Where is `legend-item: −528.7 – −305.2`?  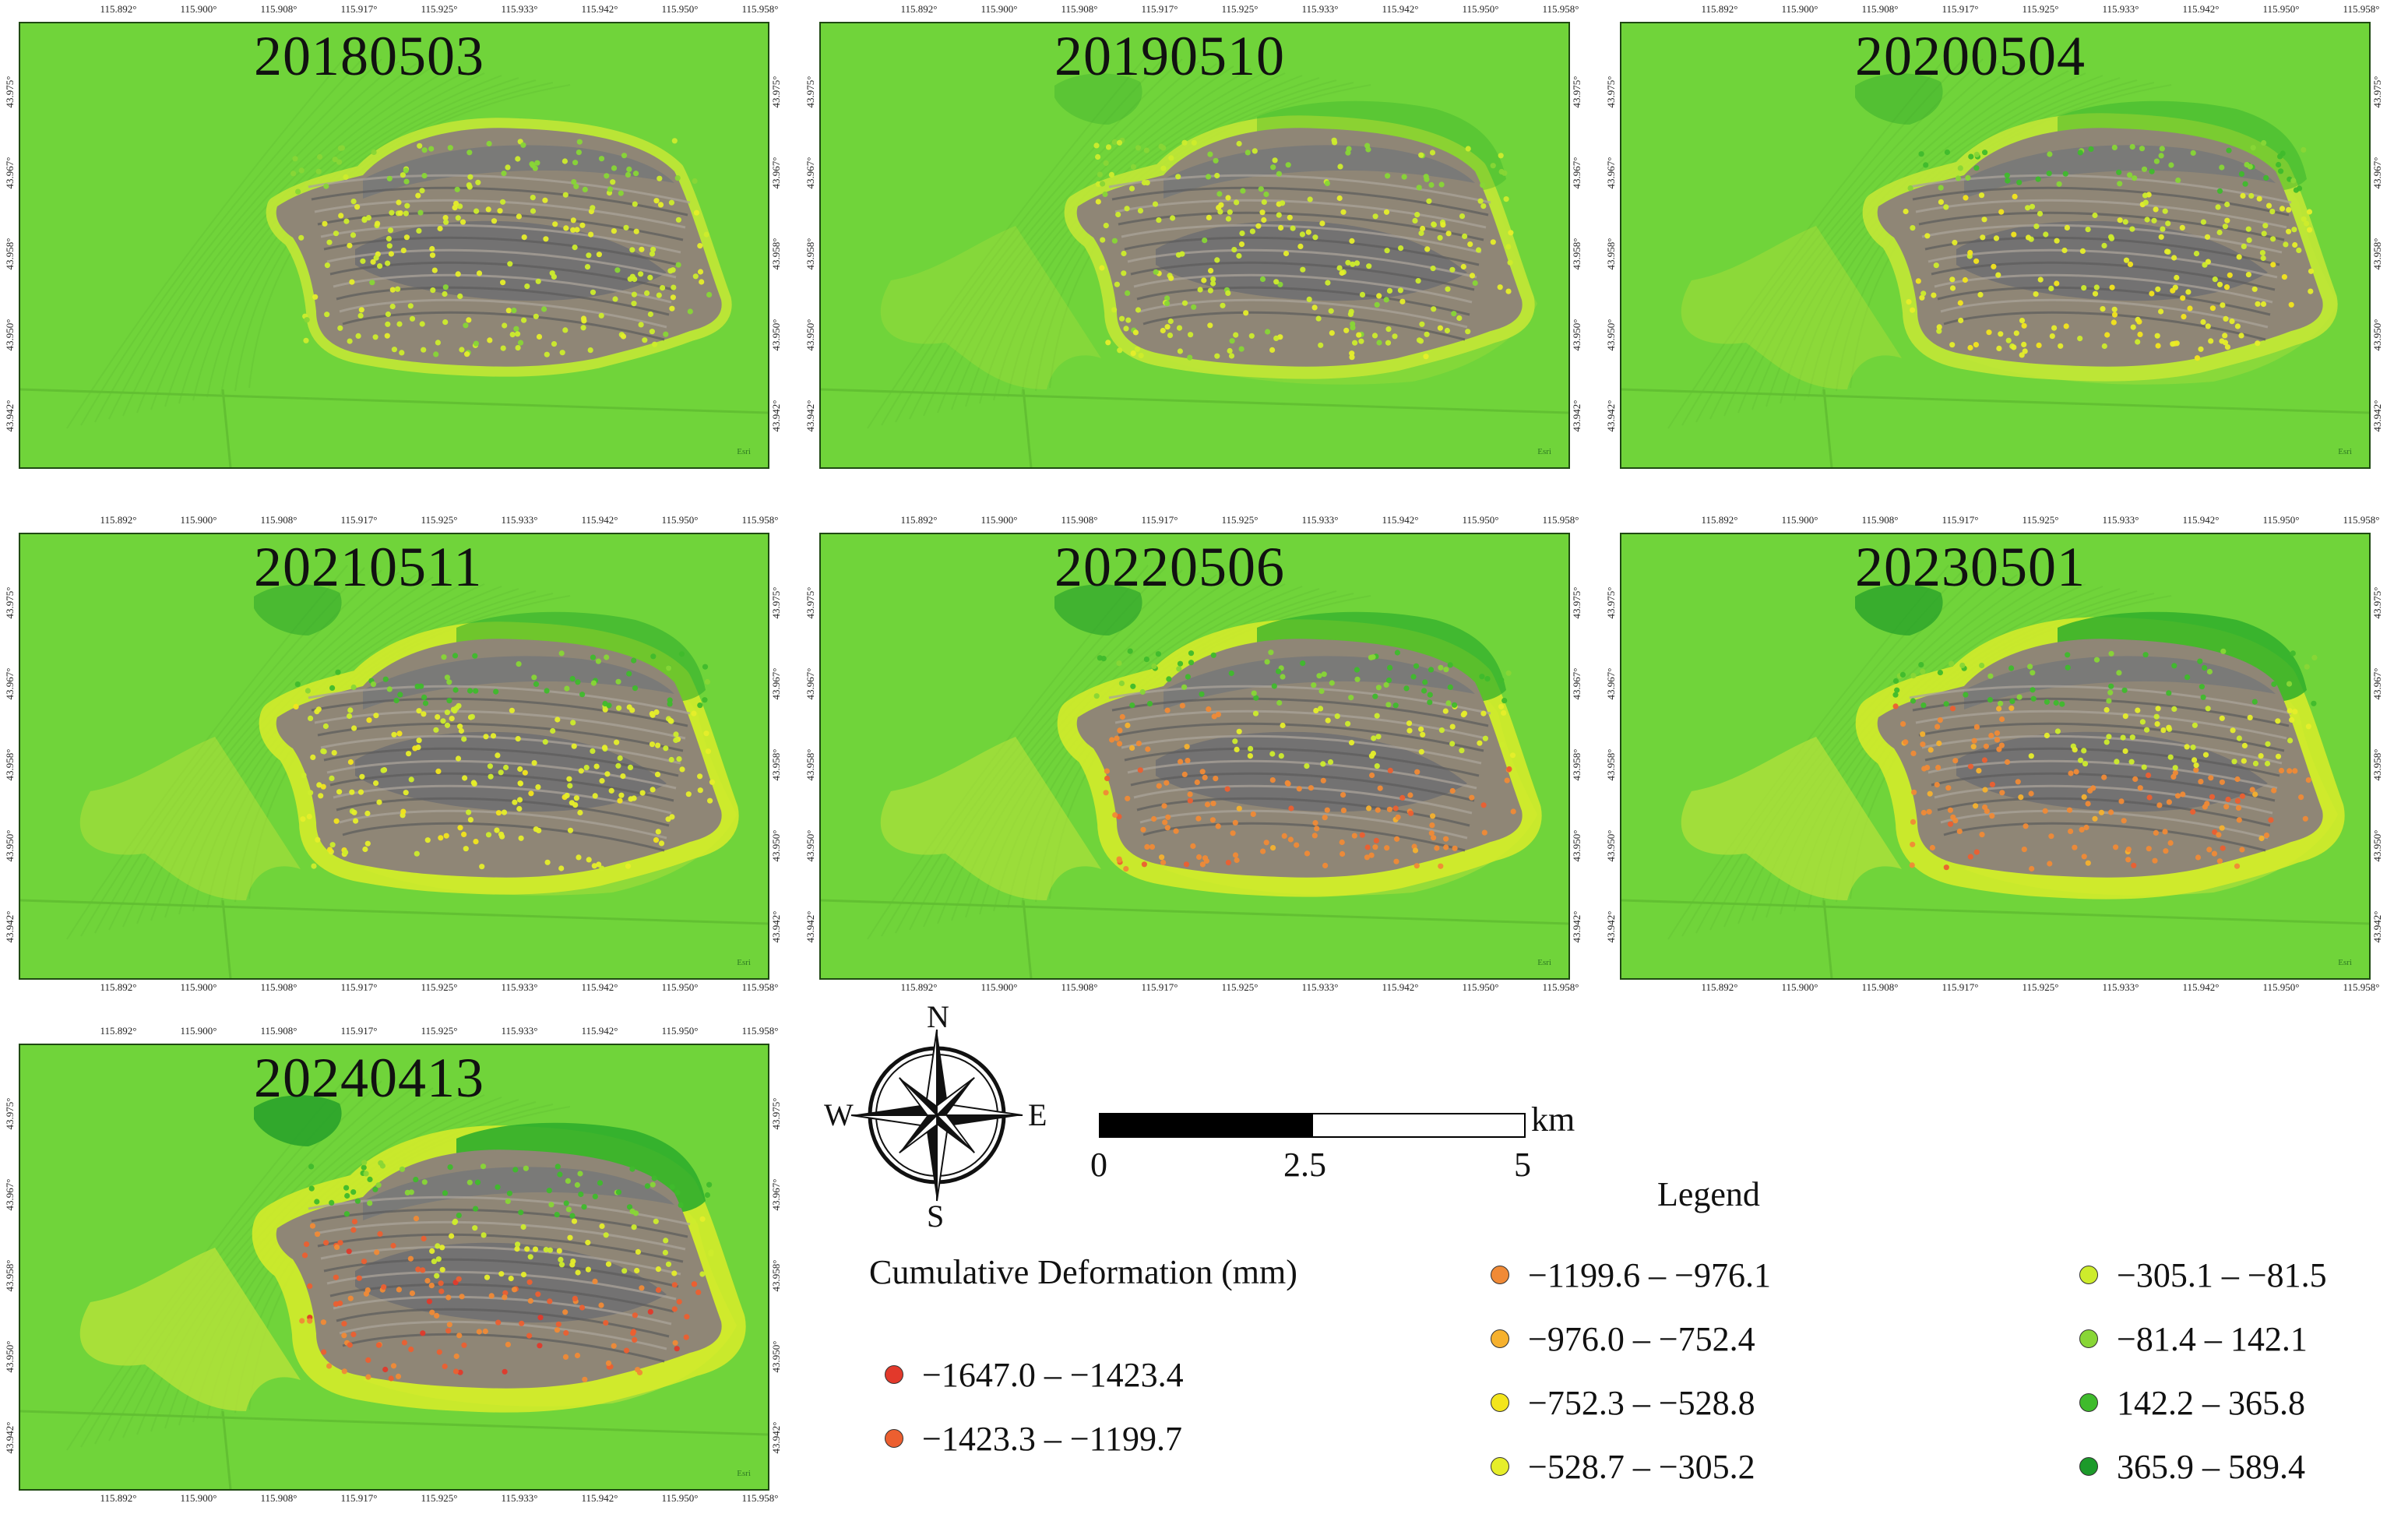
legend-item: −528.7 – −305.2 is located at coordinates (1623, 1466).